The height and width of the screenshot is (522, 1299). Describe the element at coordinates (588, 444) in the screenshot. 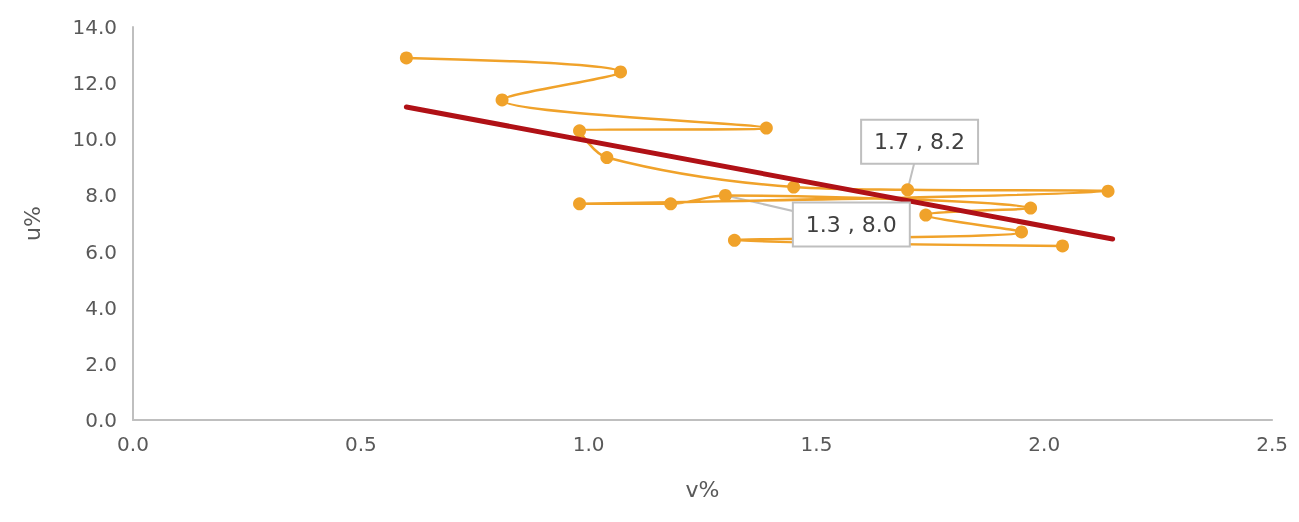

I see `x-tick-label: 1.0` at that location.